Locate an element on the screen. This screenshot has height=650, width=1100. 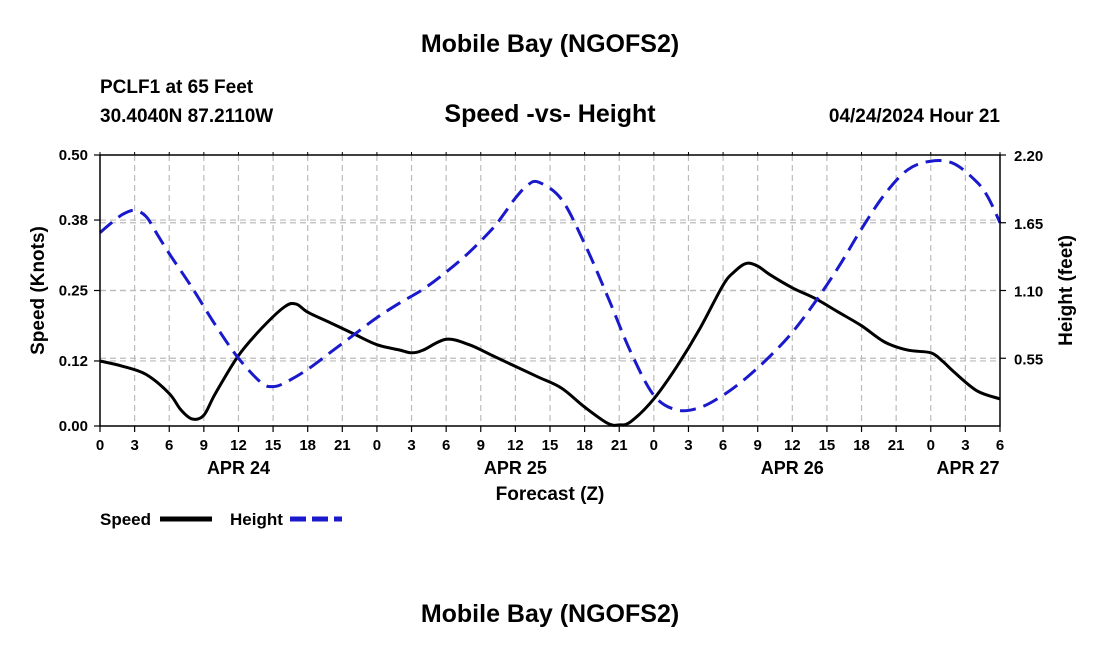
main-title: Mobile Bay (NGOFS2) is located at coordinates (550, 44).